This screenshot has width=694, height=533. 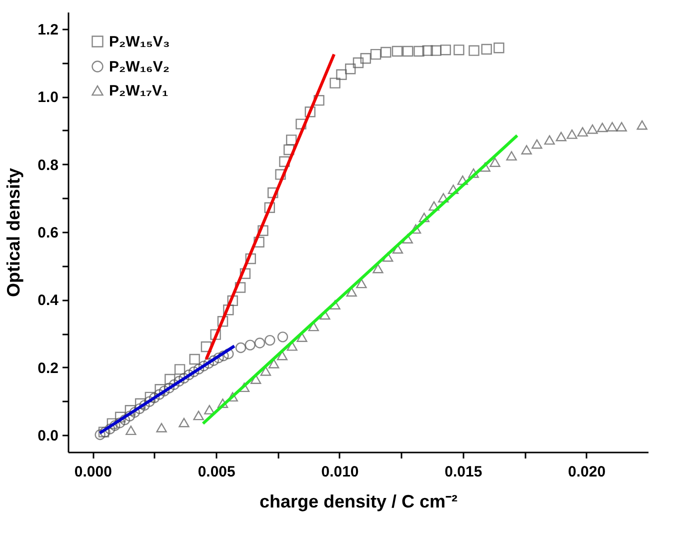 I want to click on y-tick-label: 1.0, so click(x=48, y=97).